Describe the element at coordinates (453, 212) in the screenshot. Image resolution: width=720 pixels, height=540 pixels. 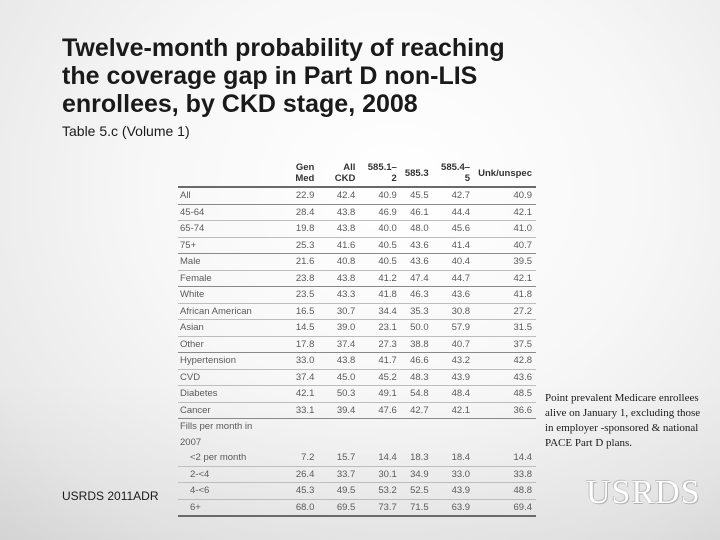
I see `table-cell: 44.4` at that location.